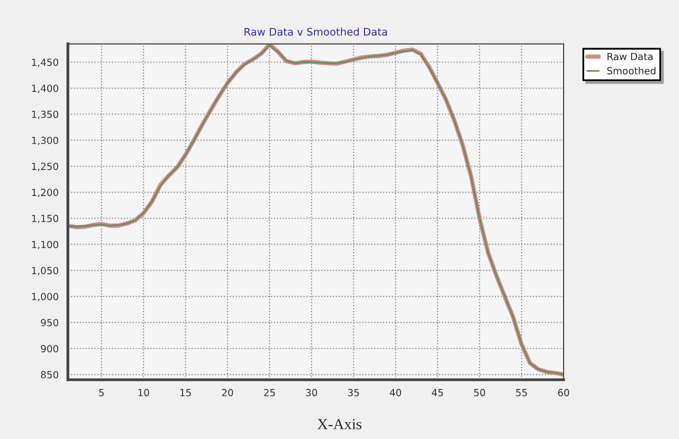 This screenshot has width=679, height=439. Describe the element at coordinates (49, 348) in the screenshot. I see `y-tick-label: 900` at that location.